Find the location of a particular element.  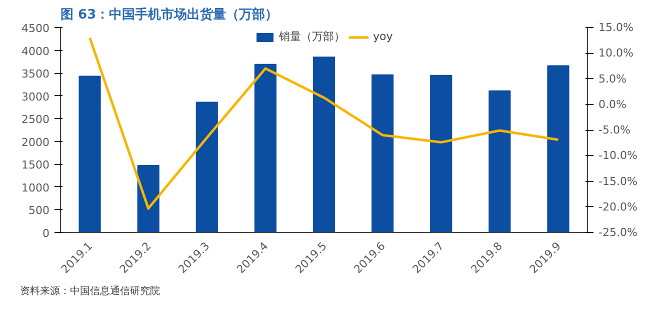

legend-label: 销量（万部） is located at coordinates (312, 36).